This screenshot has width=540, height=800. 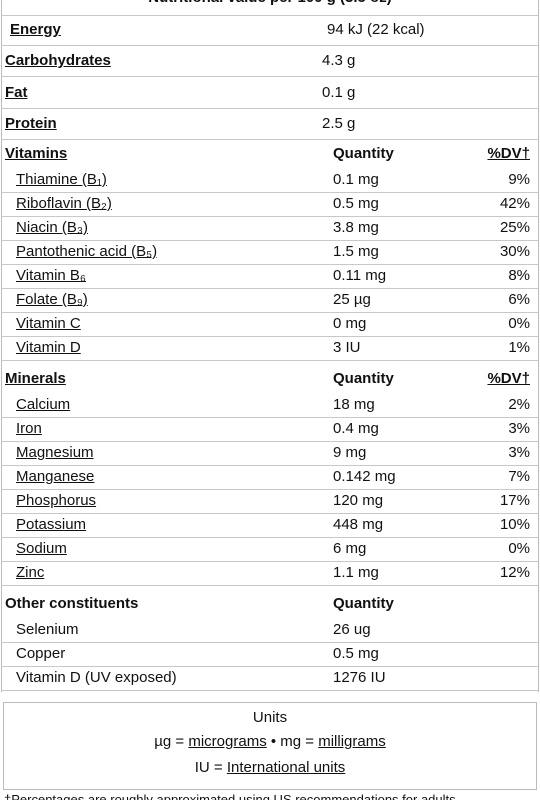 What do you see at coordinates (358, 500) in the screenshot?
I see `nutrient-quantity: 120 mg` at bounding box center [358, 500].